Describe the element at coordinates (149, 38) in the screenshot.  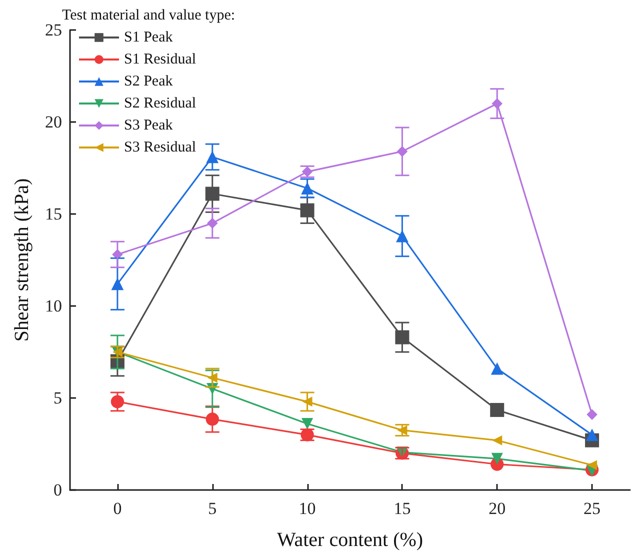
I see `legend-label: S1 Peak` at that location.